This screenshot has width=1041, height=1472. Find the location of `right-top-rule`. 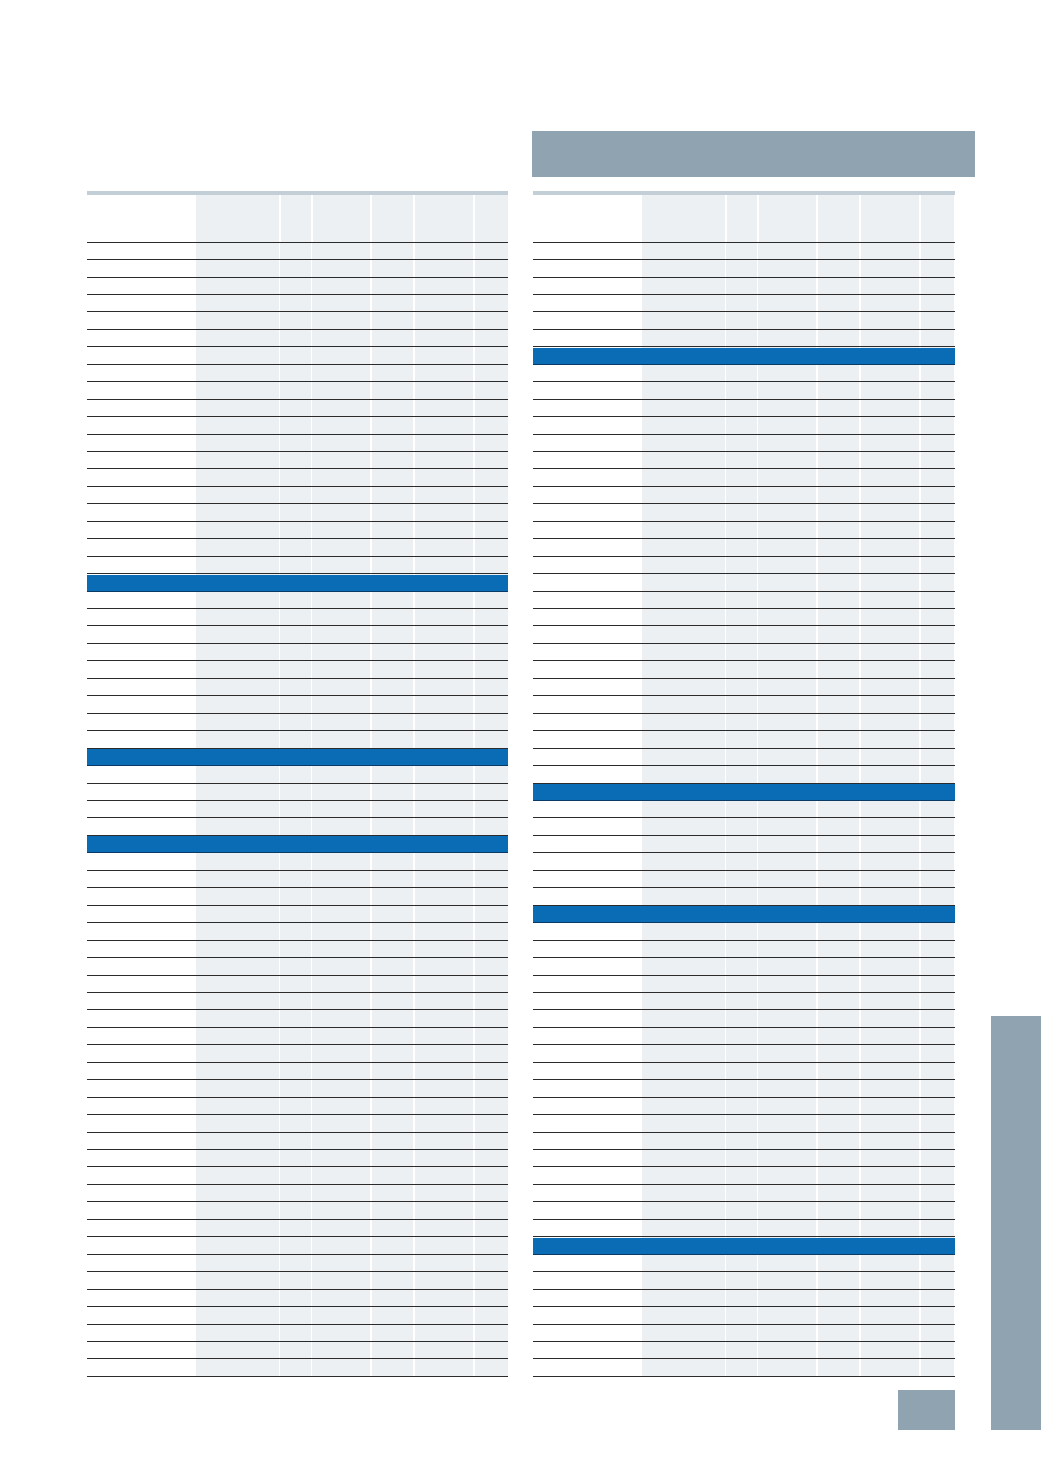

right-top-rule is located at coordinates (744, 193).